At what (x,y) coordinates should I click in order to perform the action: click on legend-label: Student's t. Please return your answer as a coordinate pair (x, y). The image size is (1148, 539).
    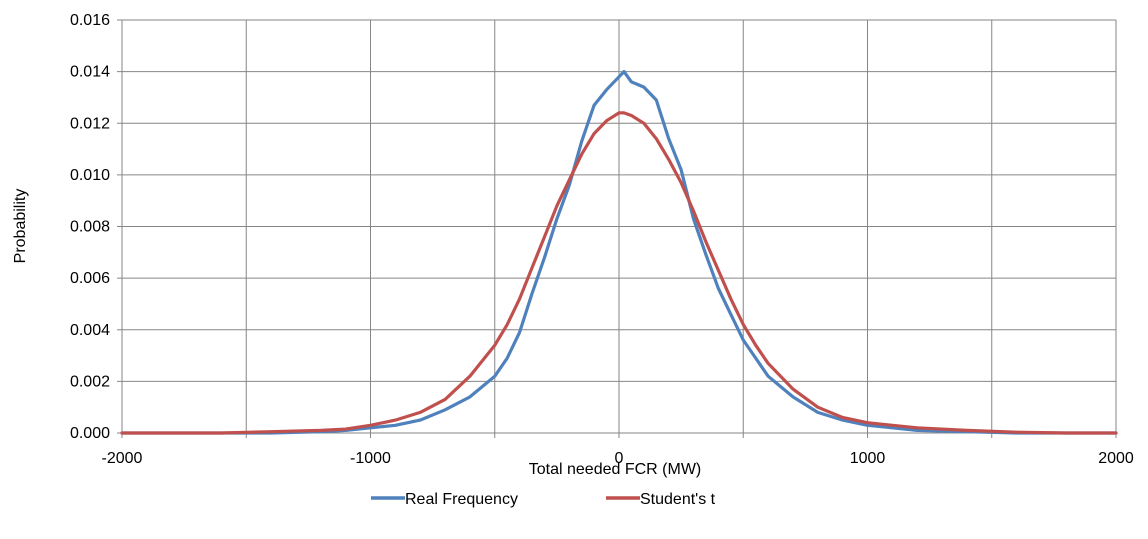
    Looking at the image, I should click on (678, 499).